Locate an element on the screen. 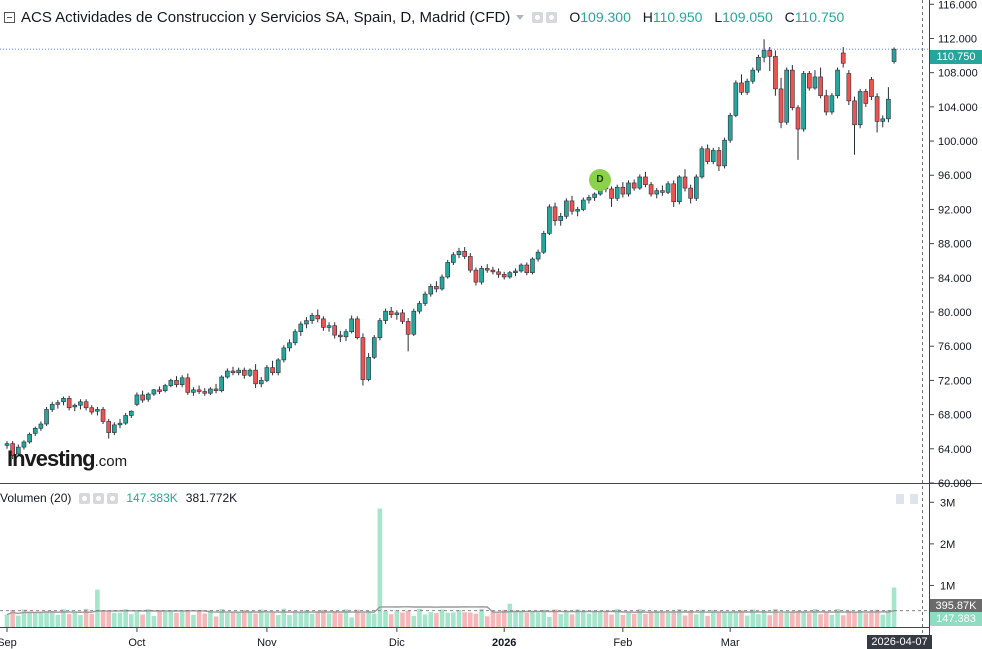 This screenshot has width=982, height=649. move-up-icon is located at coordinates (900, 499).